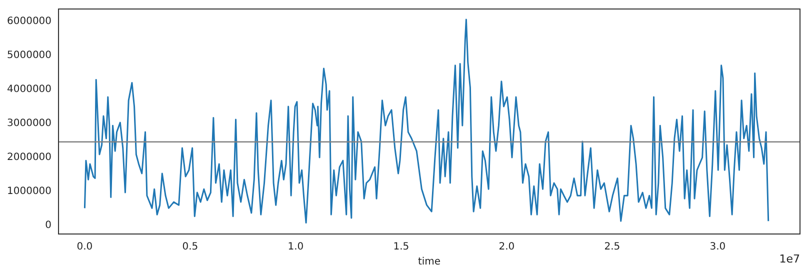  Describe the element at coordinates (29, 157) in the screenshot. I see `y-tick-label: 2000000` at that location.